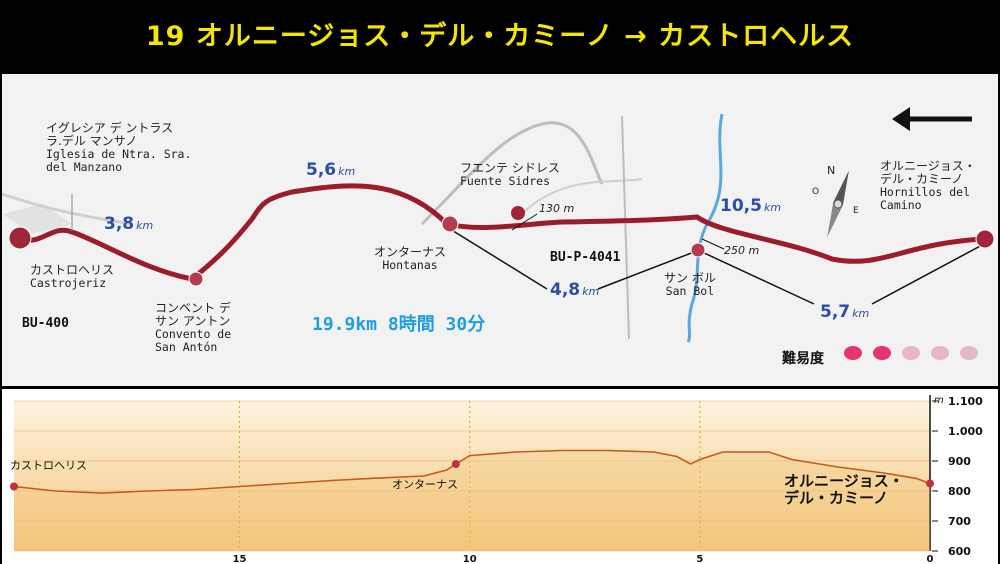 Image resolution: width=1000 pixels, height=564 pixels. What do you see at coordinates (965, 431) in the screenshot?
I see `y-tick-label: 1.000` at bounding box center [965, 431].